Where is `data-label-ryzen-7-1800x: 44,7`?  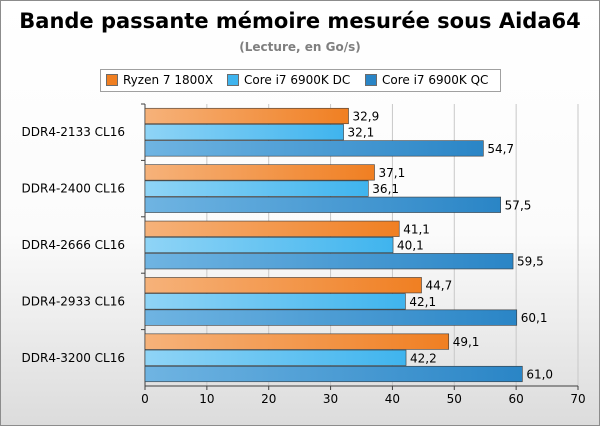
data-label-ryzen-7-1800x: 44,7 is located at coordinates (439, 286).